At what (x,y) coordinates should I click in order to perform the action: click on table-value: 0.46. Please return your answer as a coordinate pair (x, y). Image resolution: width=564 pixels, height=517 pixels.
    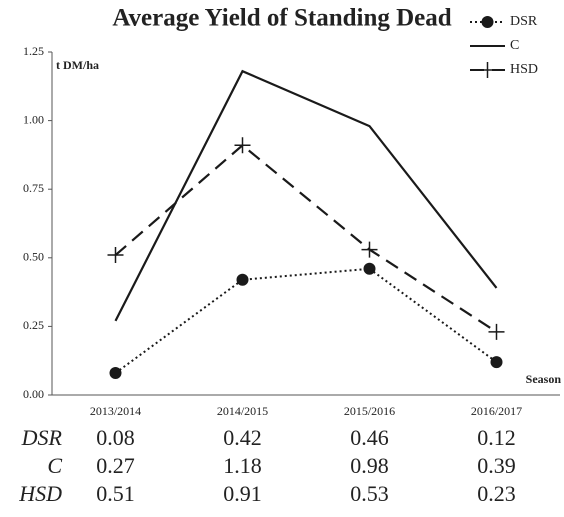
    Looking at the image, I should click on (369, 437).